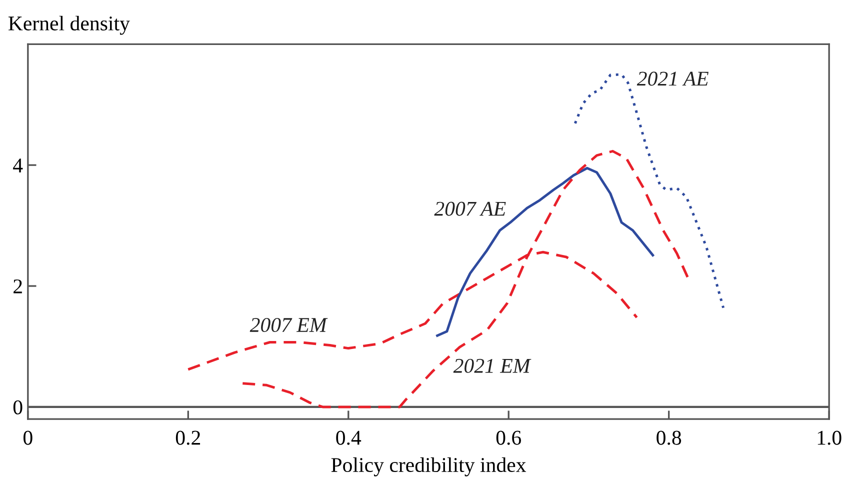  What do you see at coordinates (428, 466) in the screenshot?
I see `x-axis-title: Policy credibility index` at bounding box center [428, 466].